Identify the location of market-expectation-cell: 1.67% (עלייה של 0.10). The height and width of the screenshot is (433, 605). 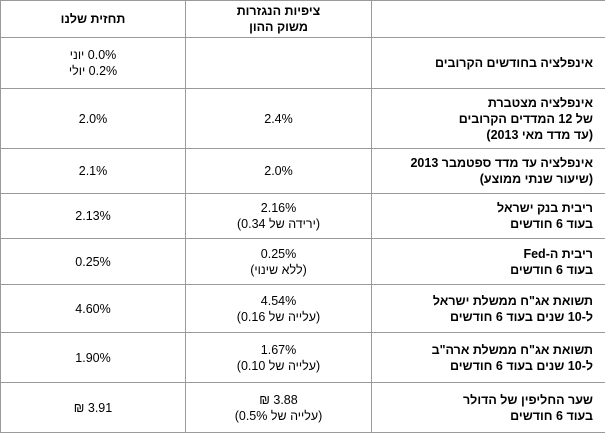
(279, 358).